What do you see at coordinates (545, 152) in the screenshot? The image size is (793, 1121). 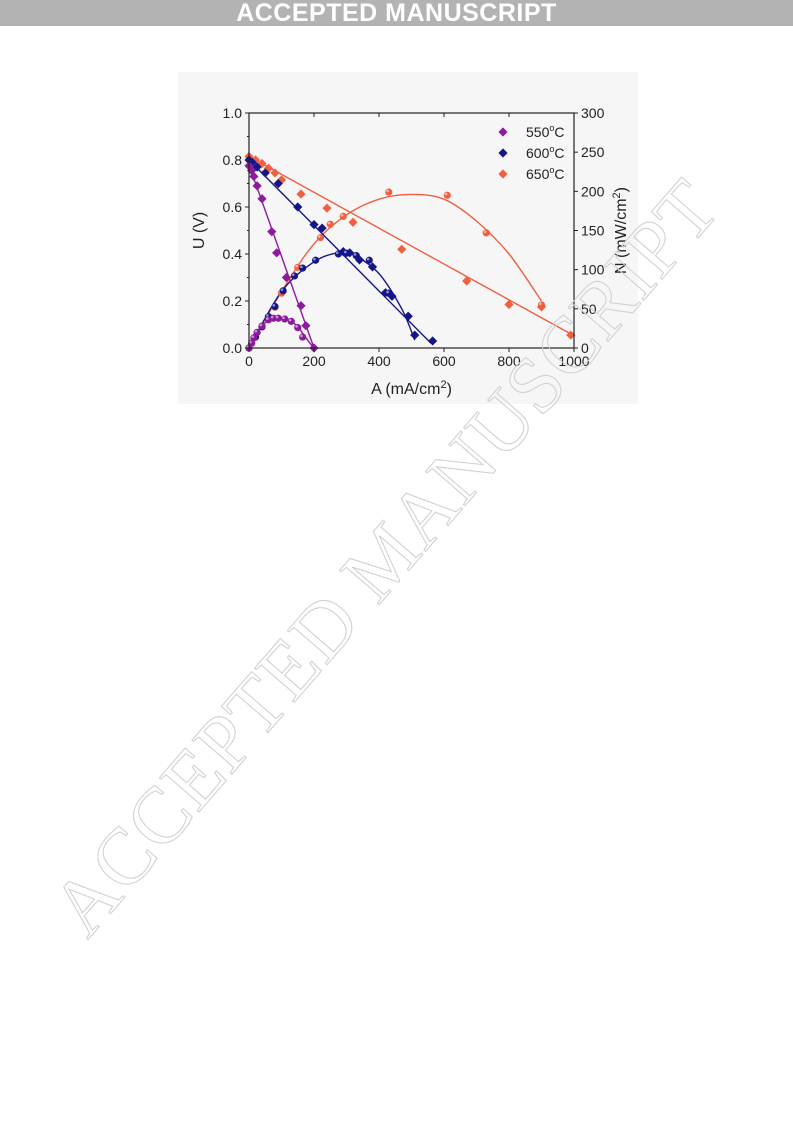 I see `legend-label-600: 600oC` at bounding box center [545, 152].